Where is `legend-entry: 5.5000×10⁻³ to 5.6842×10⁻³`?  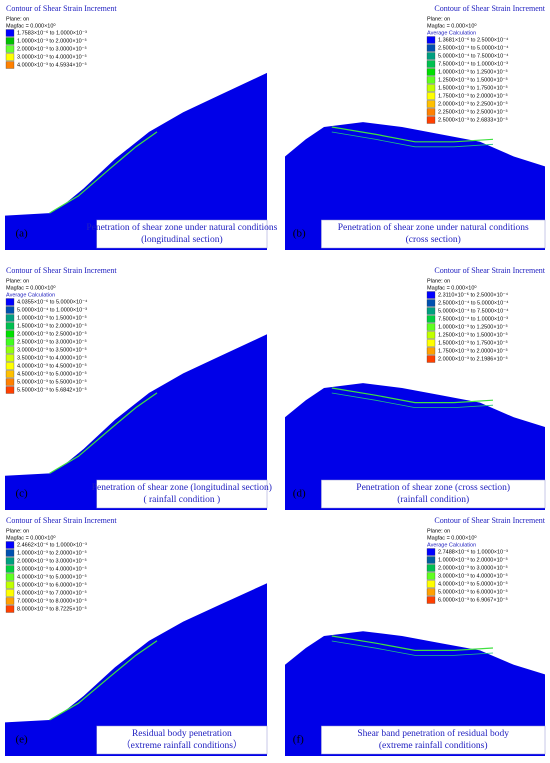
legend-entry: 5.5000×10⁻³ to 5.6842×10⁻³ is located at coordinates (52, 390).